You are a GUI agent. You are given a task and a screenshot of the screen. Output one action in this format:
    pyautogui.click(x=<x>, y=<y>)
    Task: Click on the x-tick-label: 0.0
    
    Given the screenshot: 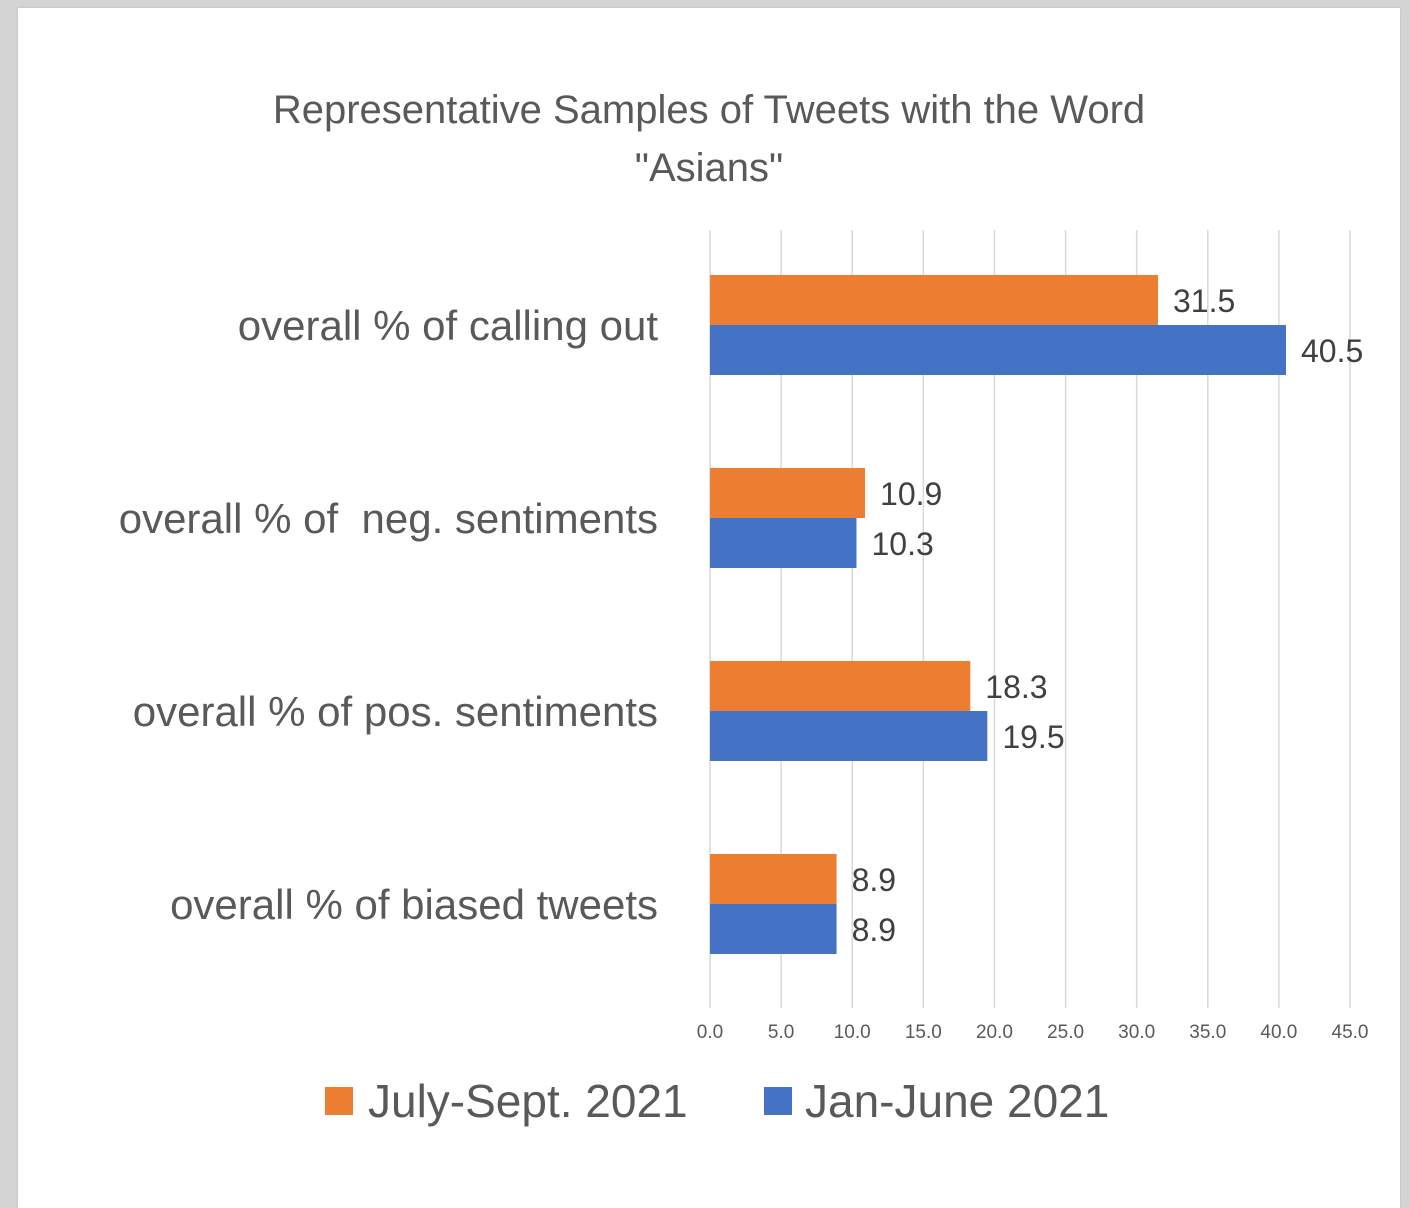 What is the action you would take?
    pyautogui.click(x=710, y=1032)
    